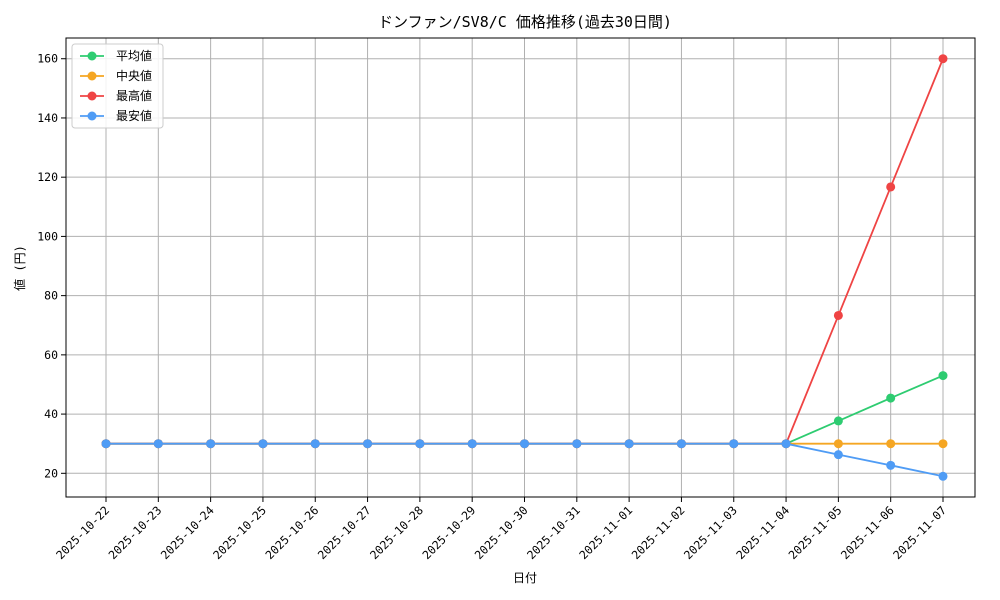 This screenshot has height=600, width=1000. Describe the element at coordinates (448, 532) in the screenshot. I see `x-tick-label: 2025-10-29` at that location.